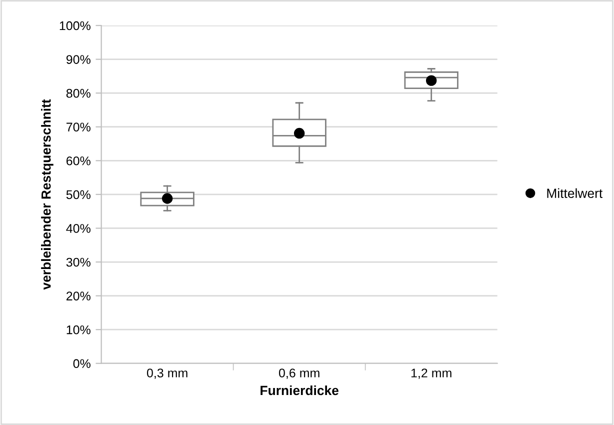  What do you see at coordinates (575, 193) in the screenshot?
I see `legend-label: Mittelwert` at bounding box center [575, 193].